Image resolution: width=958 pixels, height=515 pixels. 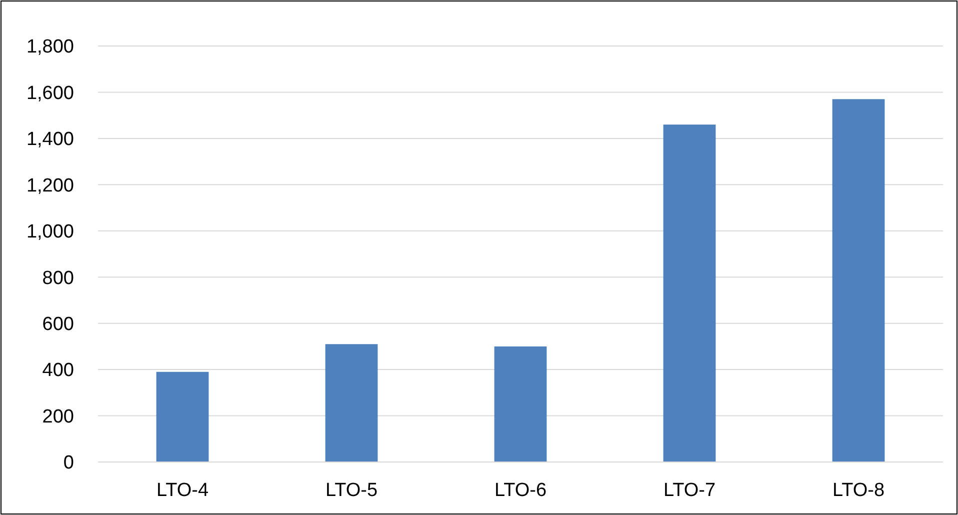 What do you see at coordinates (58, 278) in the screenshot?
I see `y-tick-label: 800` at bounding box center [58, 278].